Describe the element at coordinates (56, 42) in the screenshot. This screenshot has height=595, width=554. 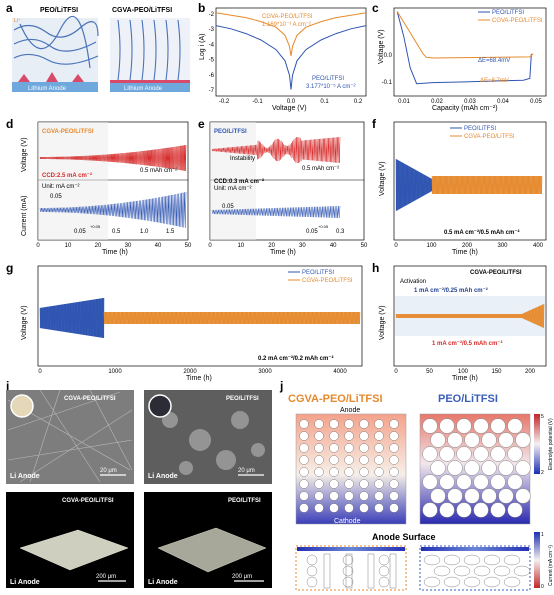
I see `panel-a-left-chains` at that location.